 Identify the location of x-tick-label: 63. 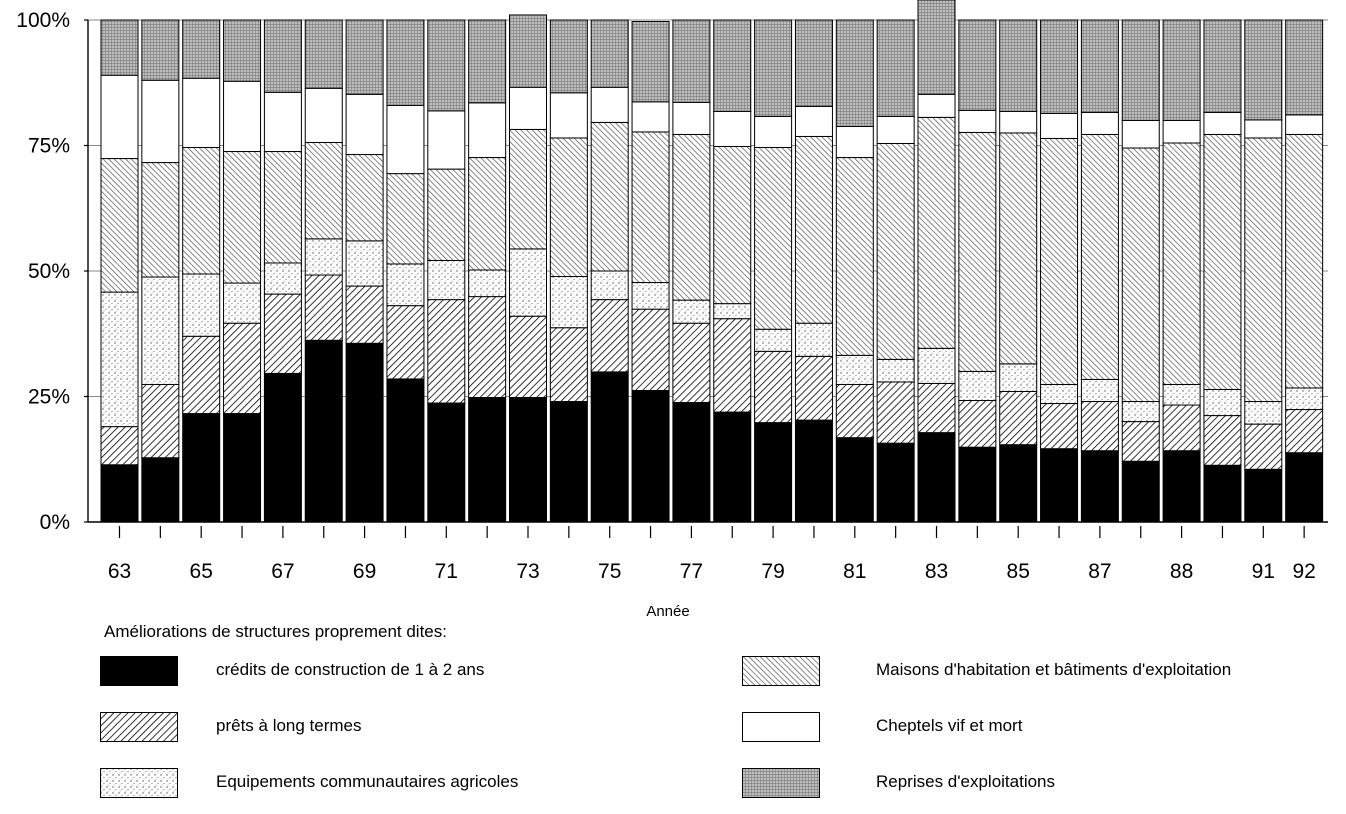
(119, 571).